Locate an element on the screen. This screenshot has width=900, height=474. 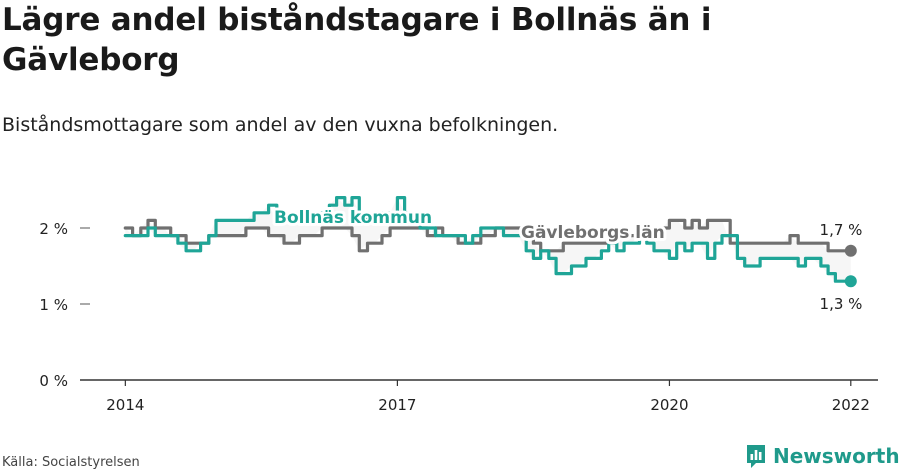
series-label-bollnas: Bollnäs kommun is located at coordinates (353, 218).